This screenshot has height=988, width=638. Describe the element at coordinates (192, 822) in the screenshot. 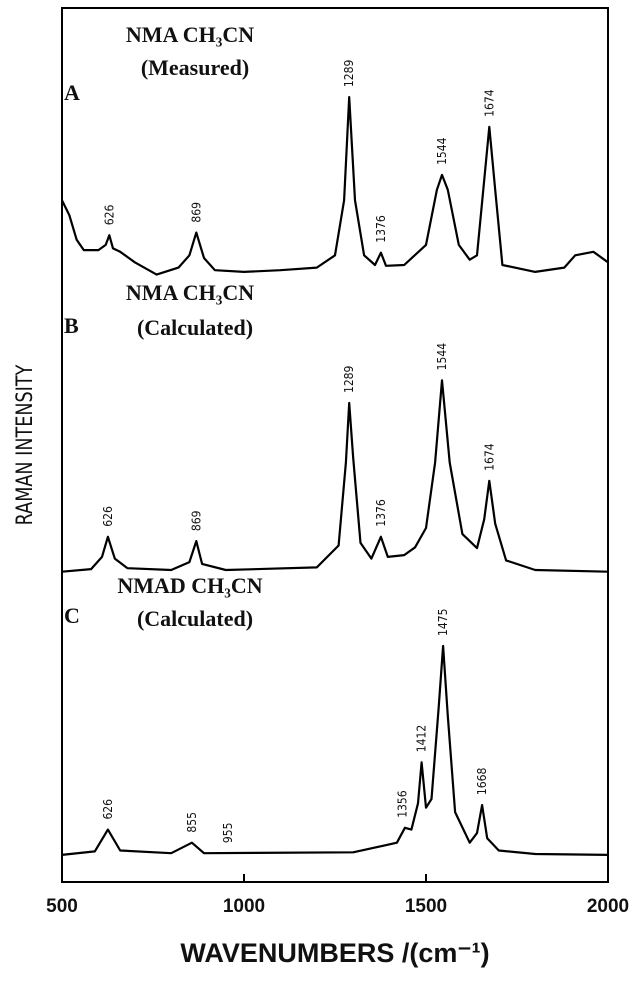

I see `peak-label: 855` at that location.